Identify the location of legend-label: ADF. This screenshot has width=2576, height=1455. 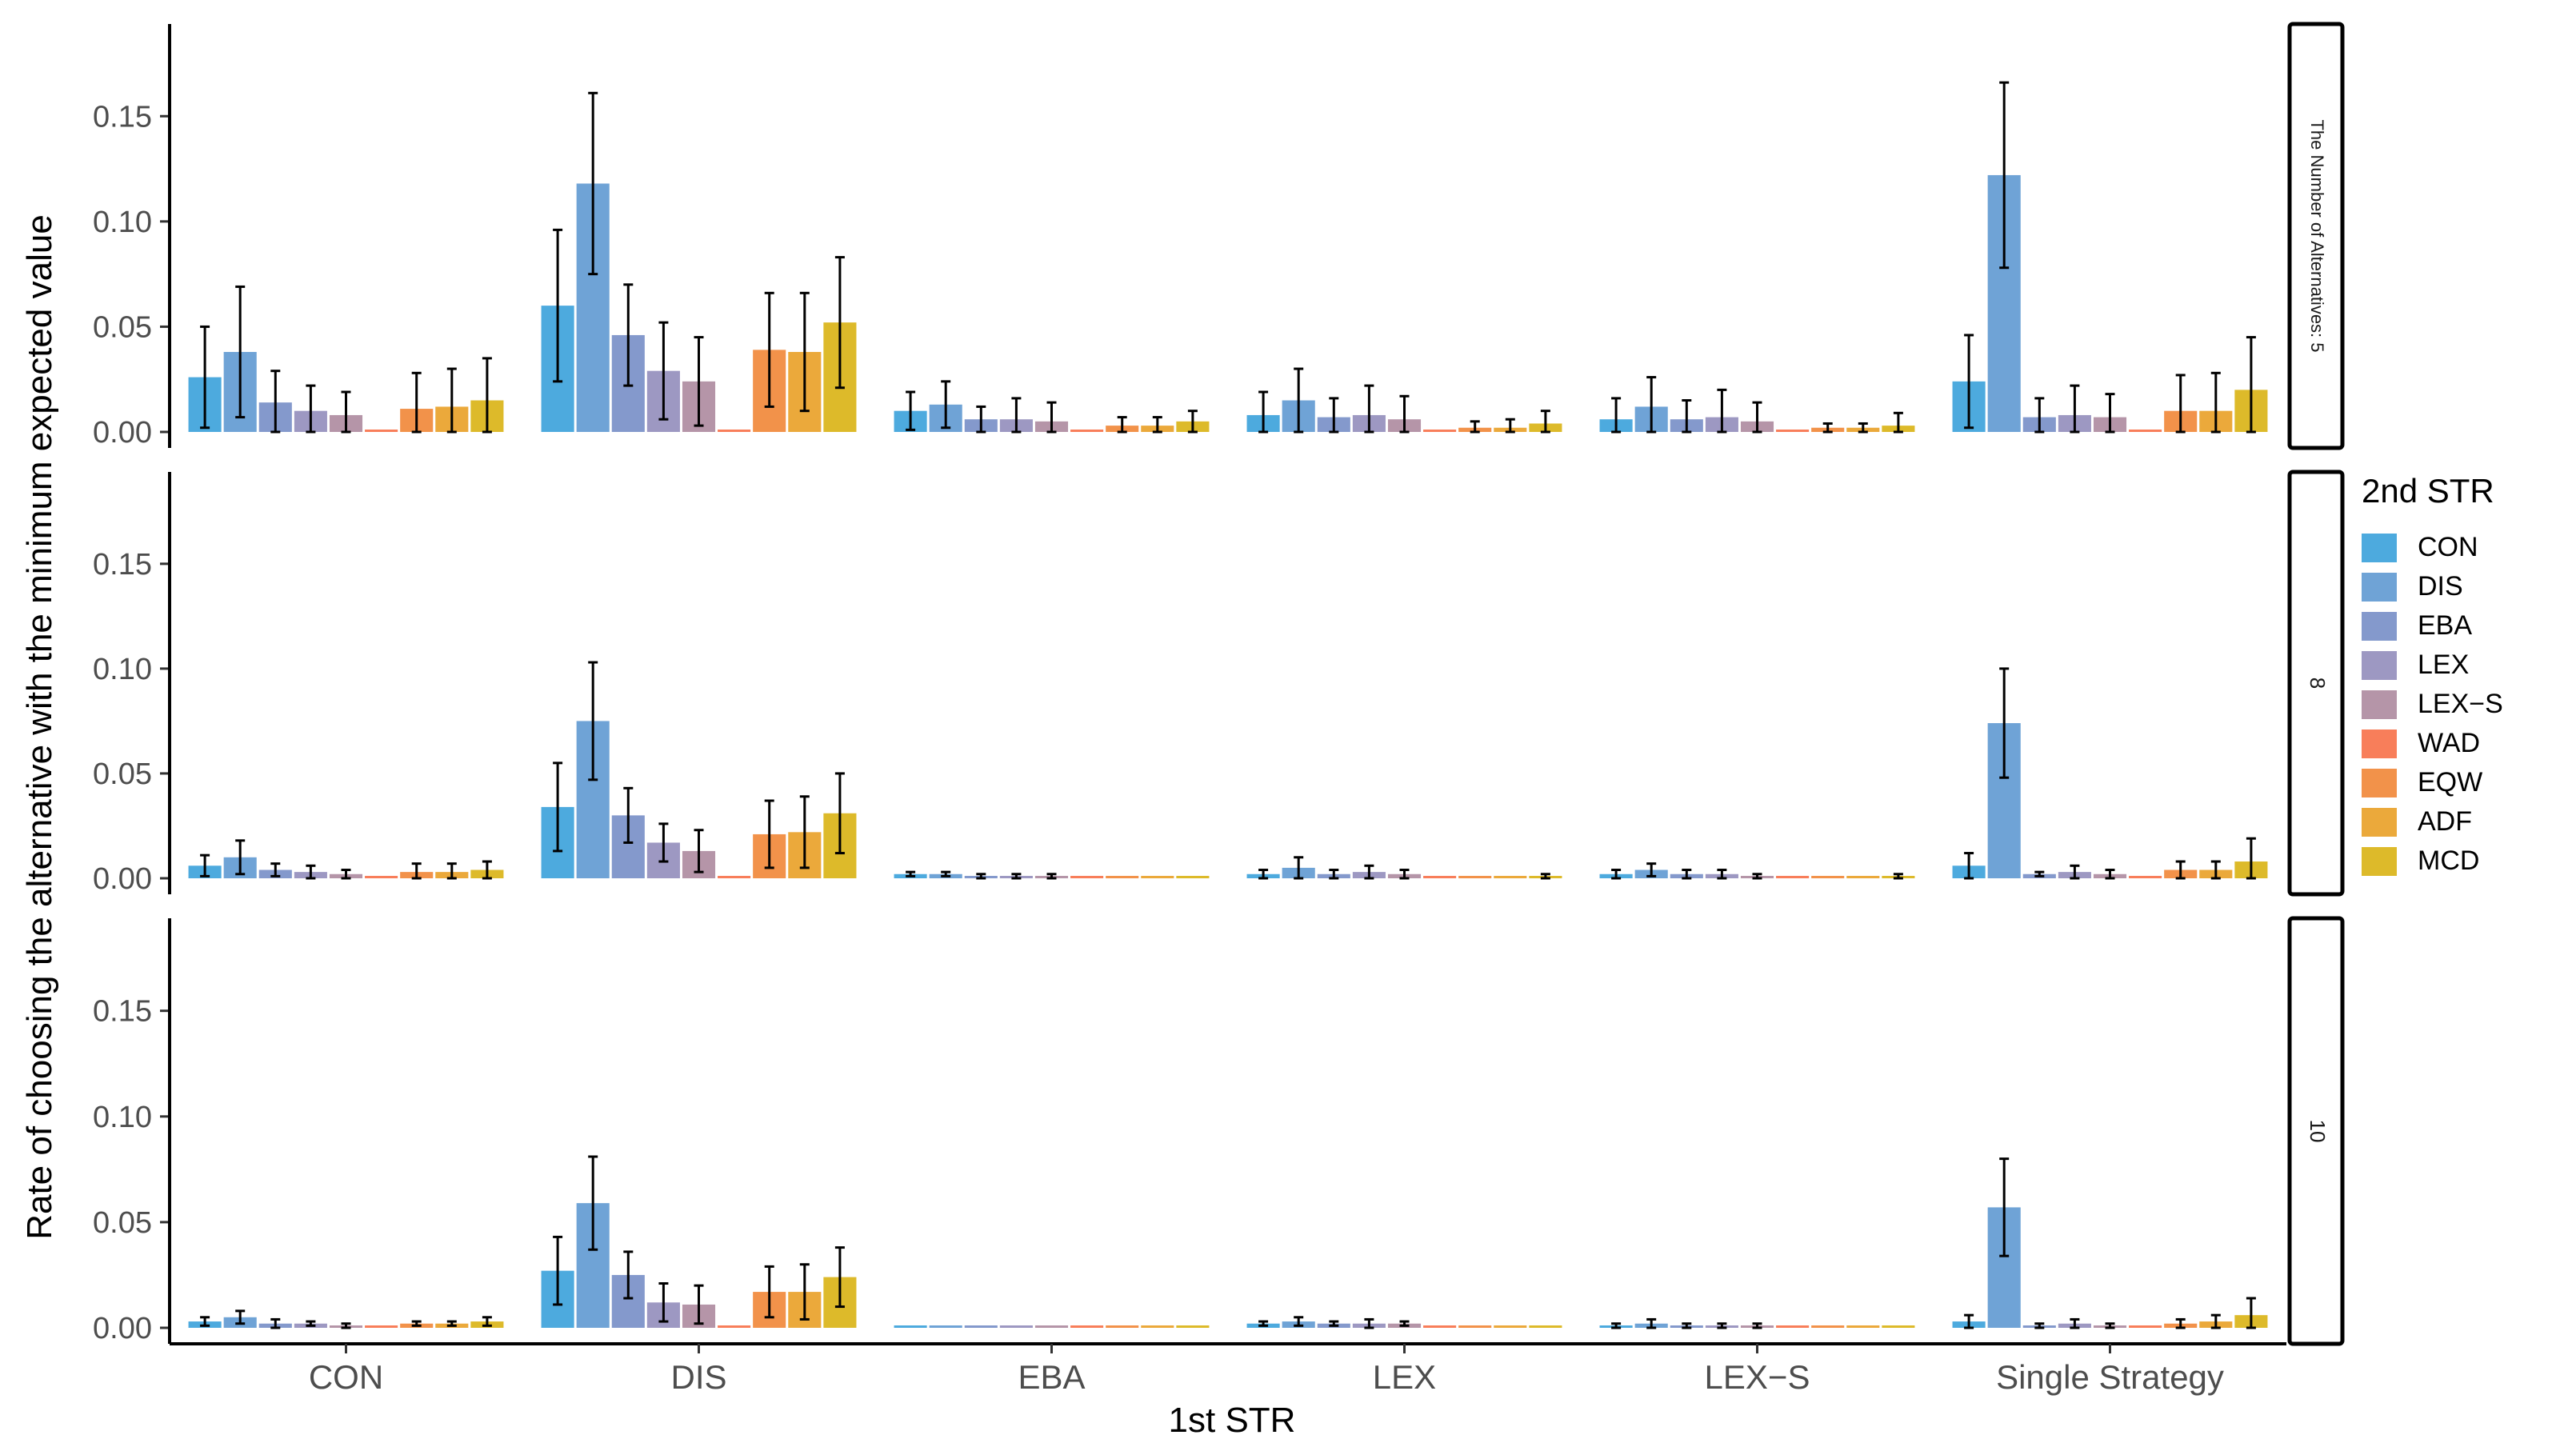
(2445, 821).